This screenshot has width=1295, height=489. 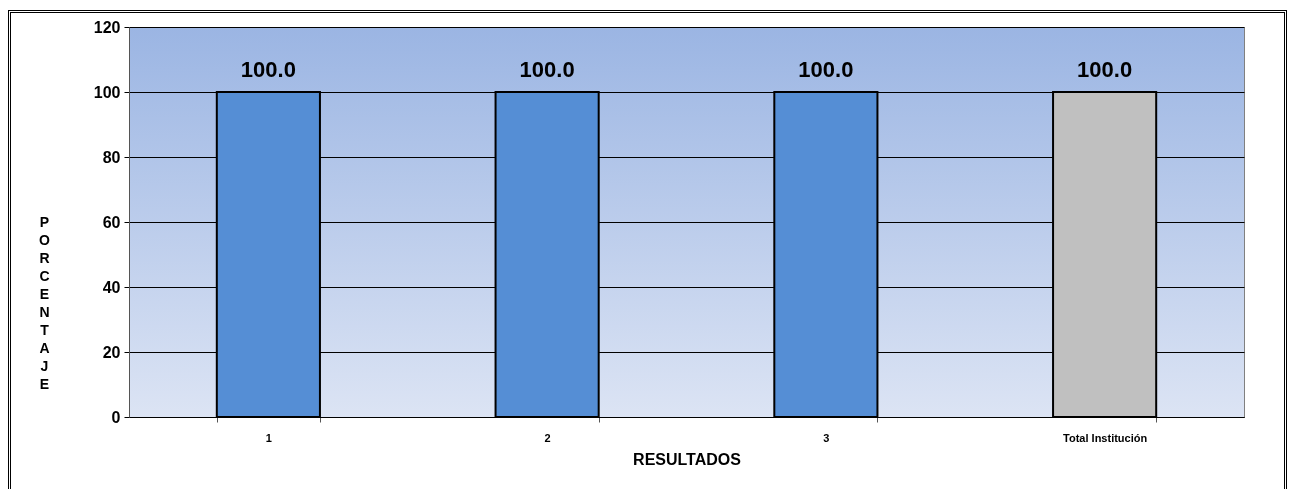 What do you see at coordinates (107, 27) in the screenshot?
I see `y-tick-label: 120` at bounding box center [107, 27].